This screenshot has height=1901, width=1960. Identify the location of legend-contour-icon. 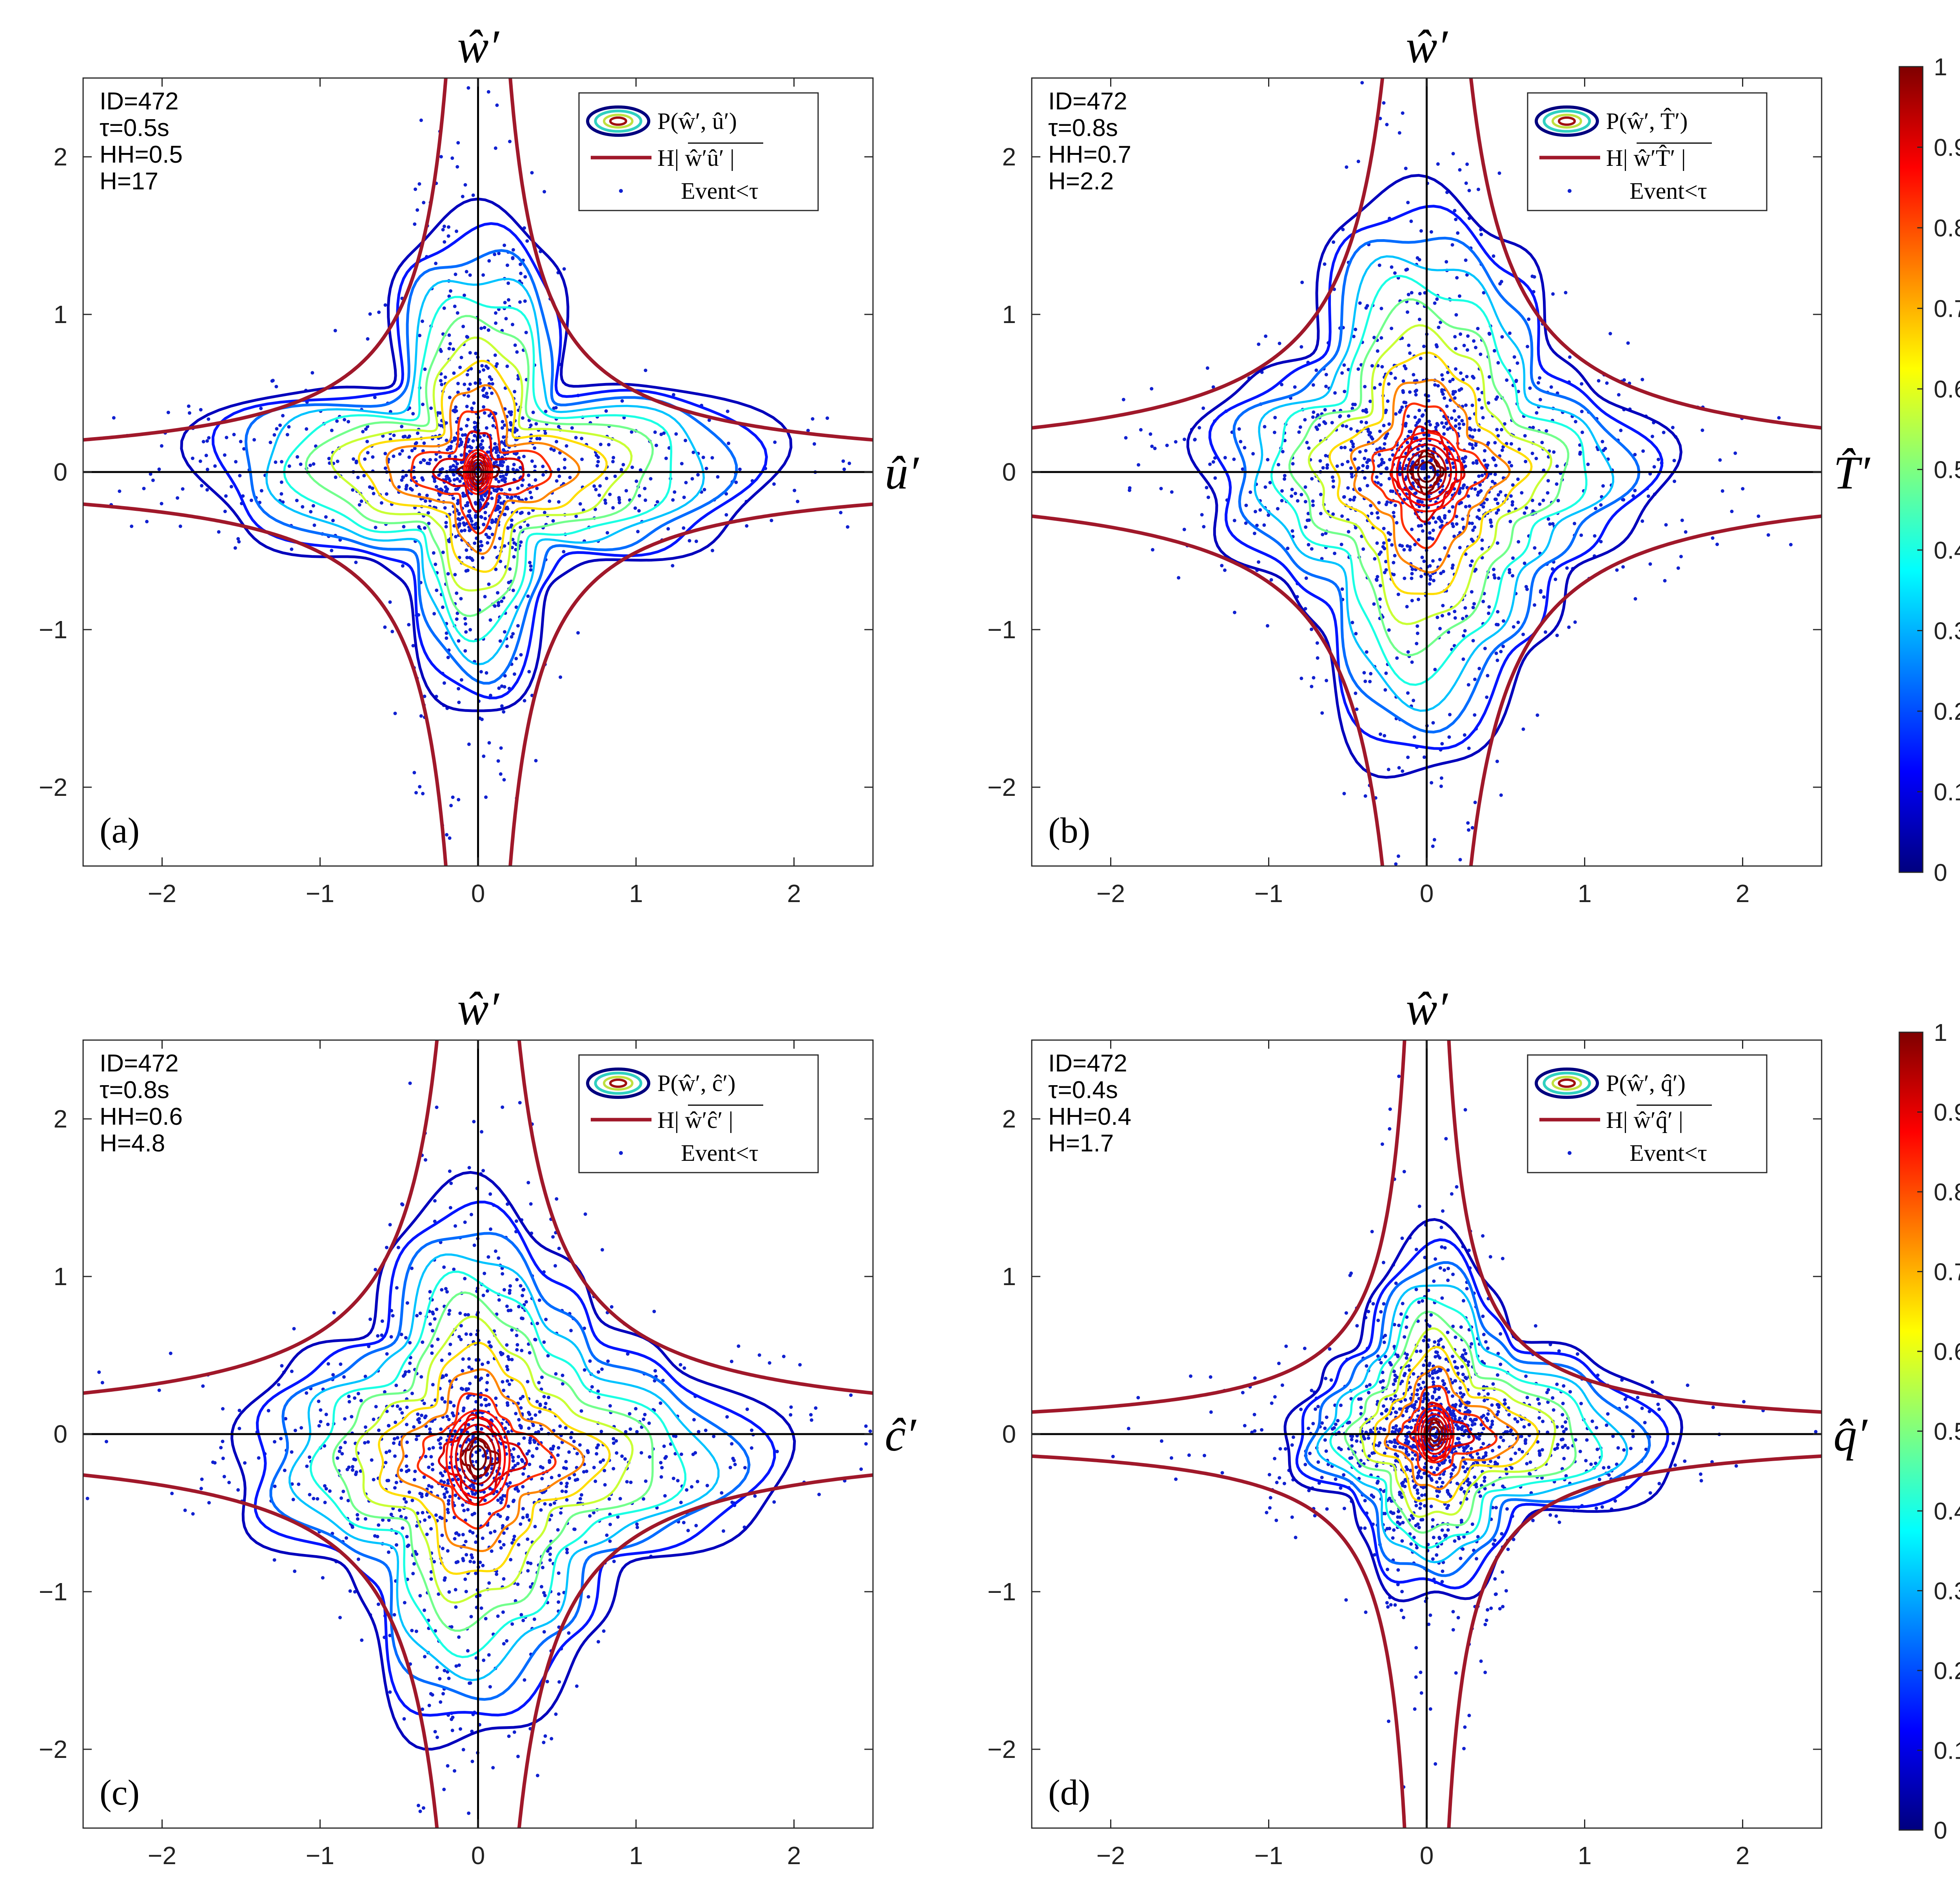
(618, 121).